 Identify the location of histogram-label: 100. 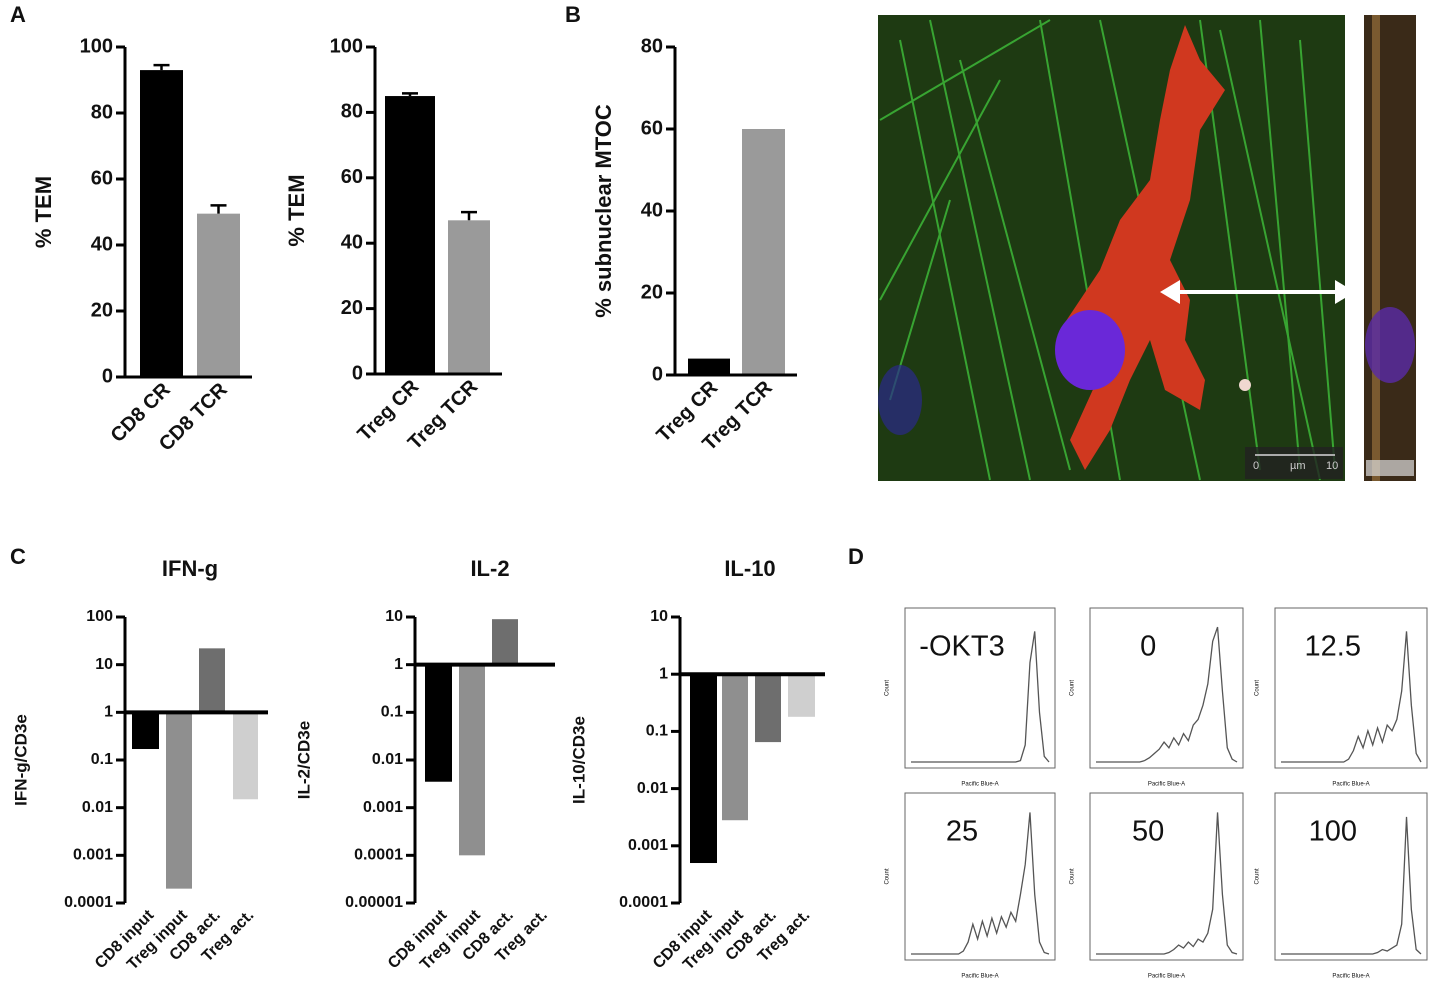
(1333, 832).